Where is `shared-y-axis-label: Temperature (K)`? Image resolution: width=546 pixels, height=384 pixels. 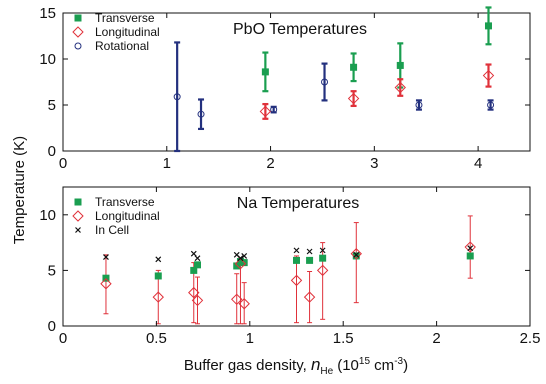 shared-y-axis-label: Temperature (K) is located at coordinates (19, 190).